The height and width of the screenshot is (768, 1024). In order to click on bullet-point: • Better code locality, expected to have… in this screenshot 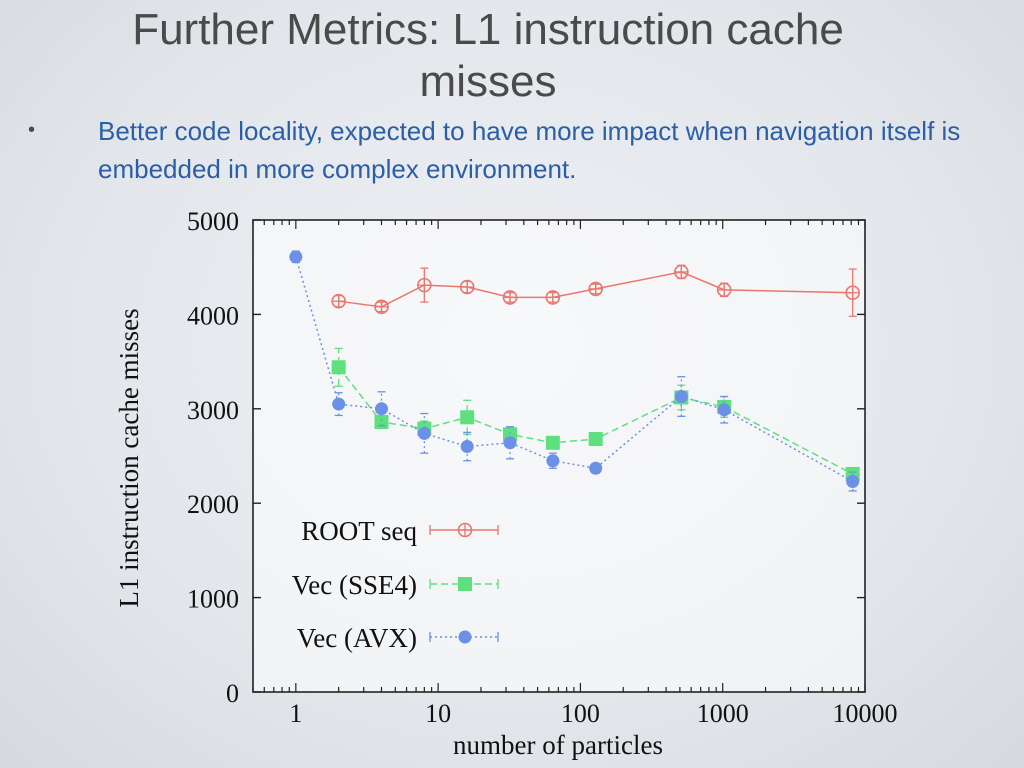, I will do `click(506, 150)`.